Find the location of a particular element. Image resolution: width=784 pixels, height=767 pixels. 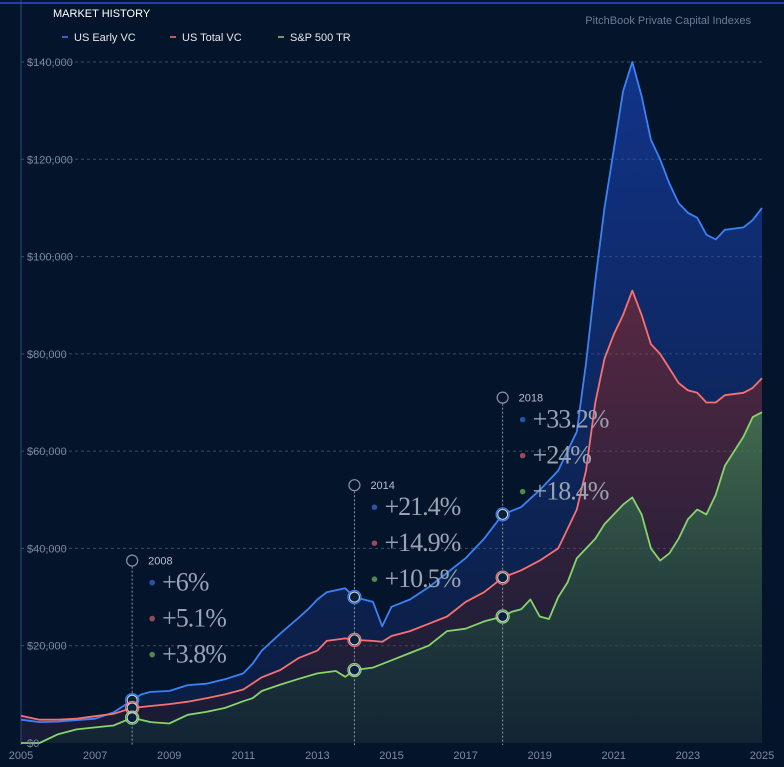

annotation-2014: 2014+21.4% +14.9% +10.5% is located at coordinates (404, 612).